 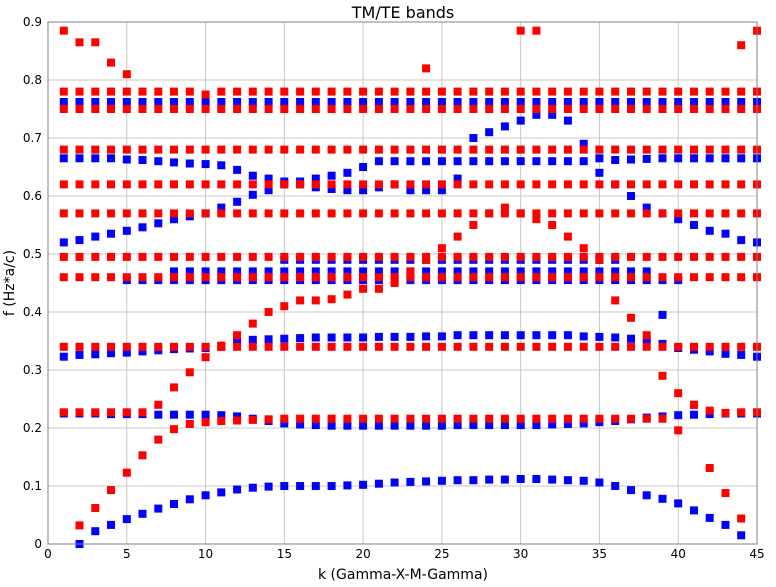 I want to click on x-tick-label: 0, so click(x=48, y=554).